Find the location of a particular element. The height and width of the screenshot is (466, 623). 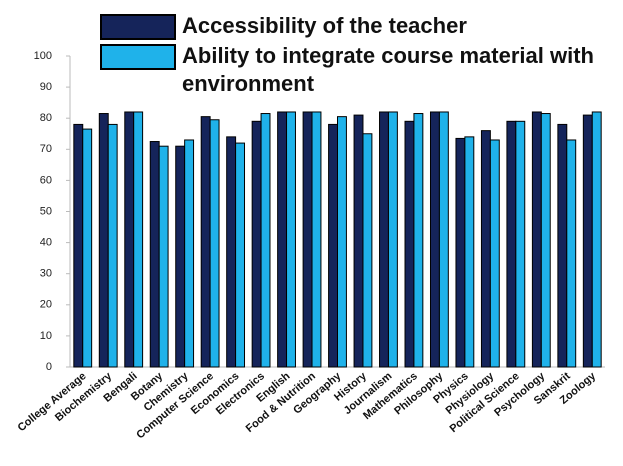

y-tick-label: 80 is located at coordinates (46, 118).